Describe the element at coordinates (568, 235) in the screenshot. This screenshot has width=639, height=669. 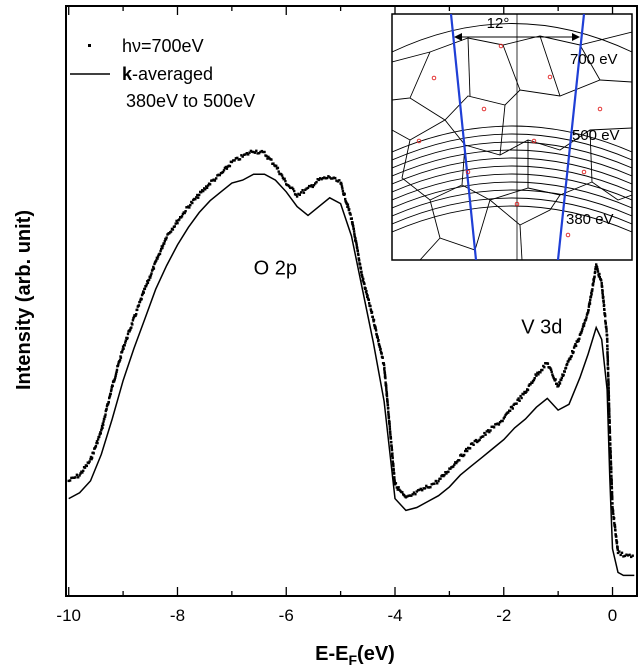
I see `lattice-point` at that location.